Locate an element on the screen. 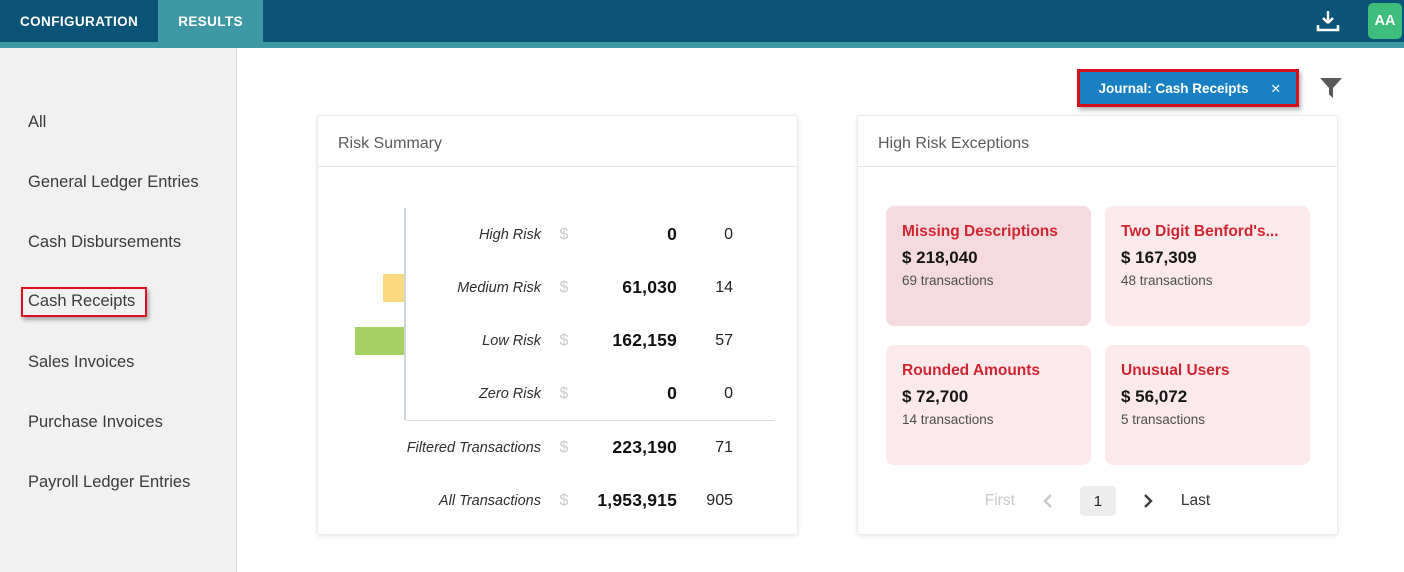 This screenshot has width=1404, height=572. exception-name: Missing Descriptions is located at coordinates (980, 231).